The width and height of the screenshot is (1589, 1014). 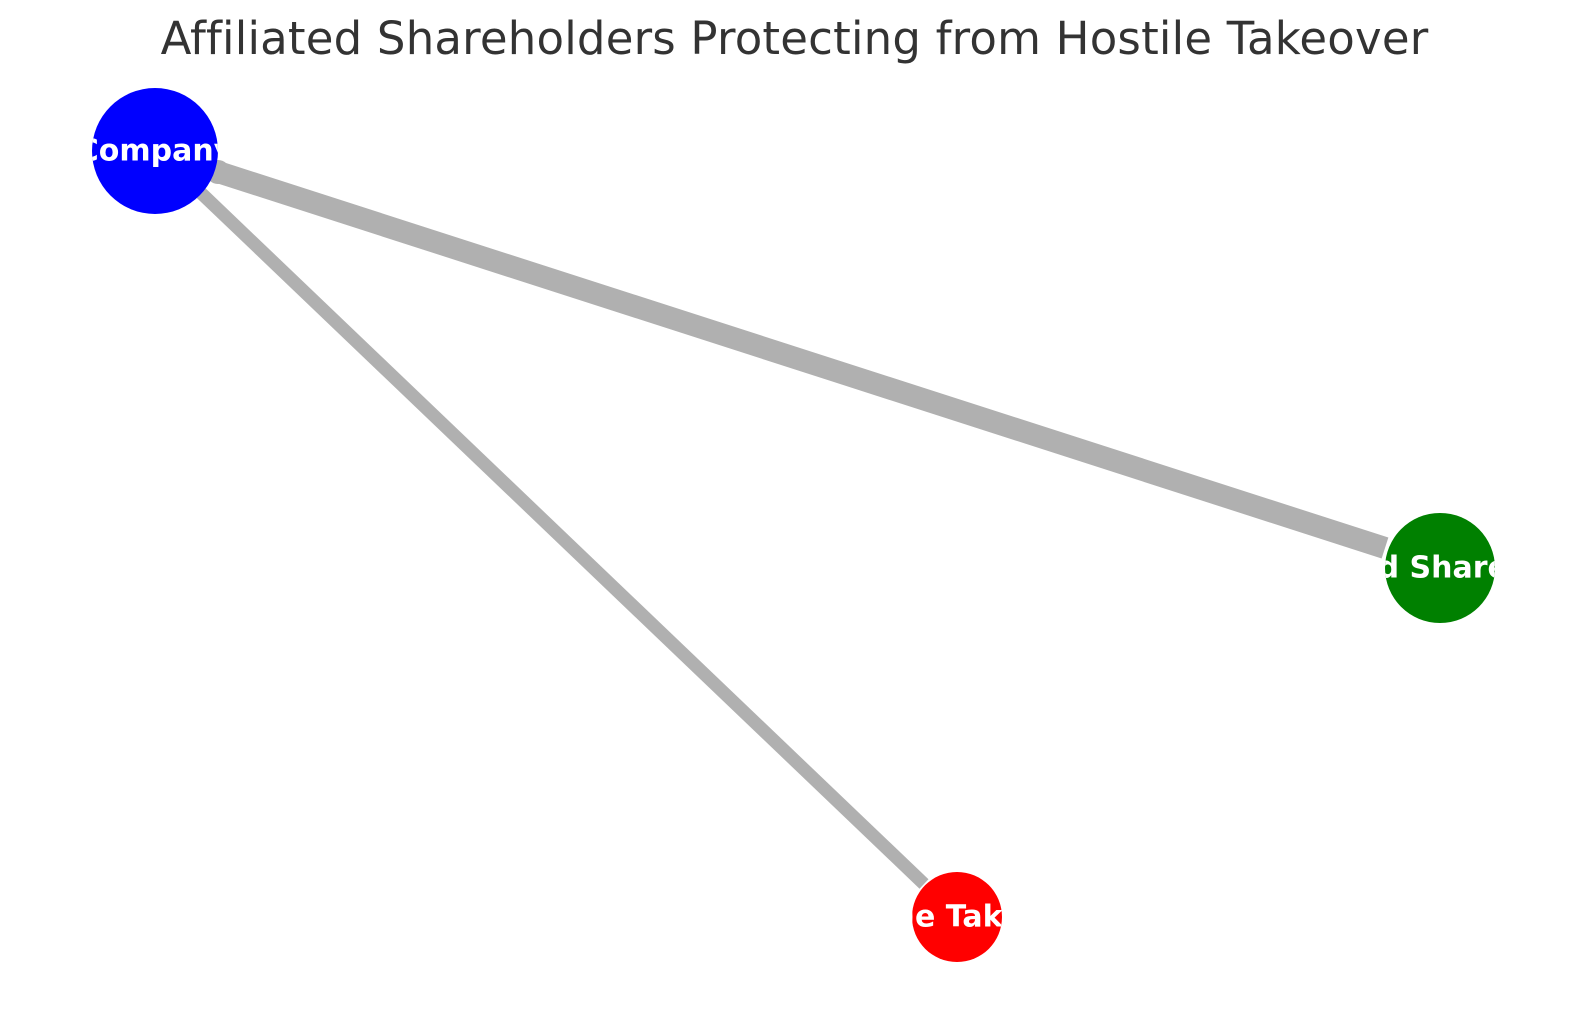 I want to click on node-company-circle, so click(x=155, y=151).